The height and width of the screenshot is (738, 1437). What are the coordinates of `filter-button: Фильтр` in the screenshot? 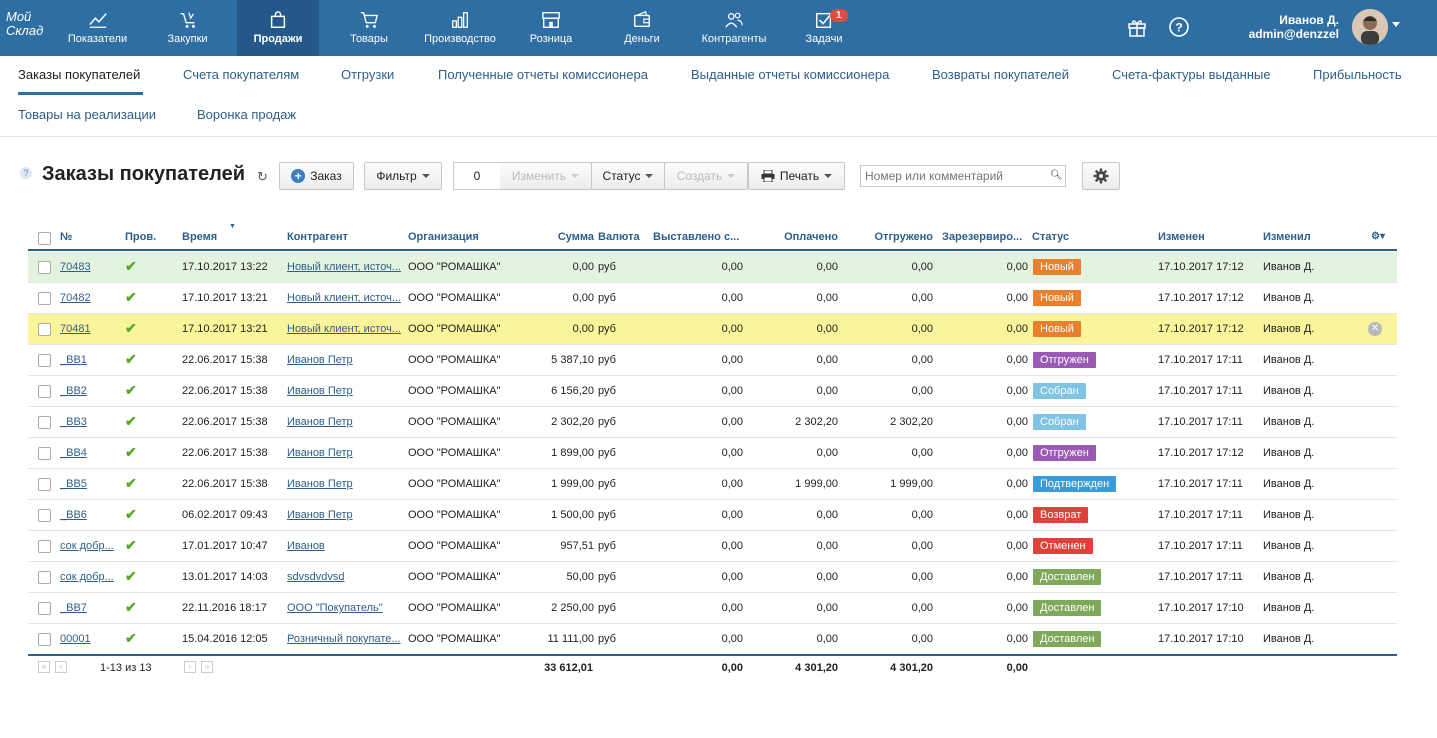 It's located at (403, 176).